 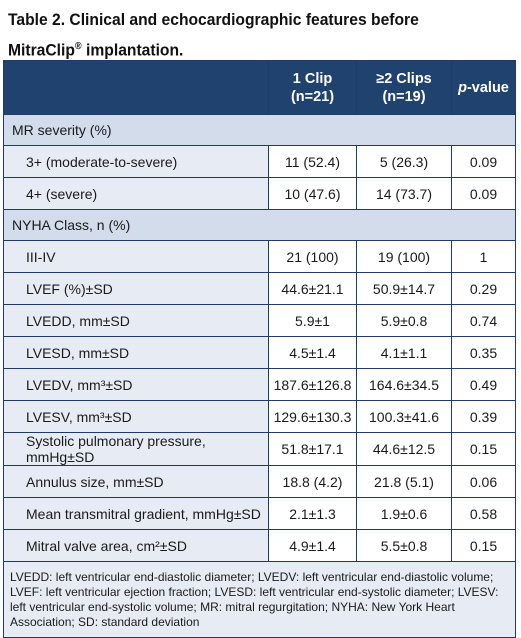 What do you see at coordinates (136, 256) in the screenshot?
I see `row-label: III-IV` at bounding box center [136, 256].